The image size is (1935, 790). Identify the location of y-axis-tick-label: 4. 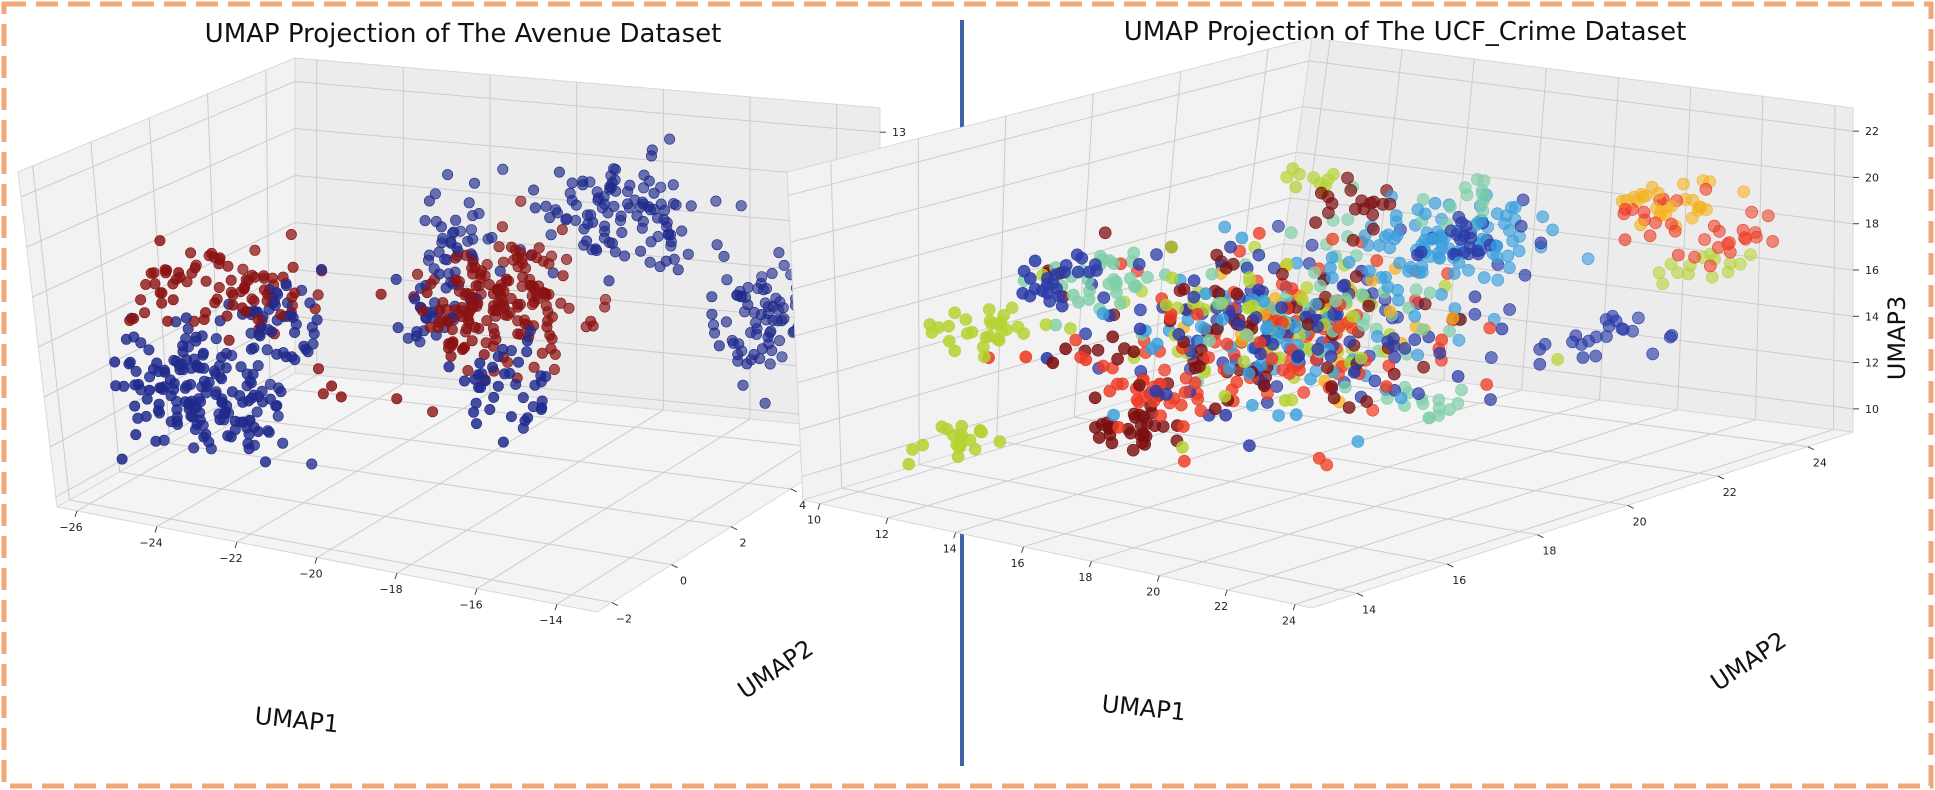
(802, 505).